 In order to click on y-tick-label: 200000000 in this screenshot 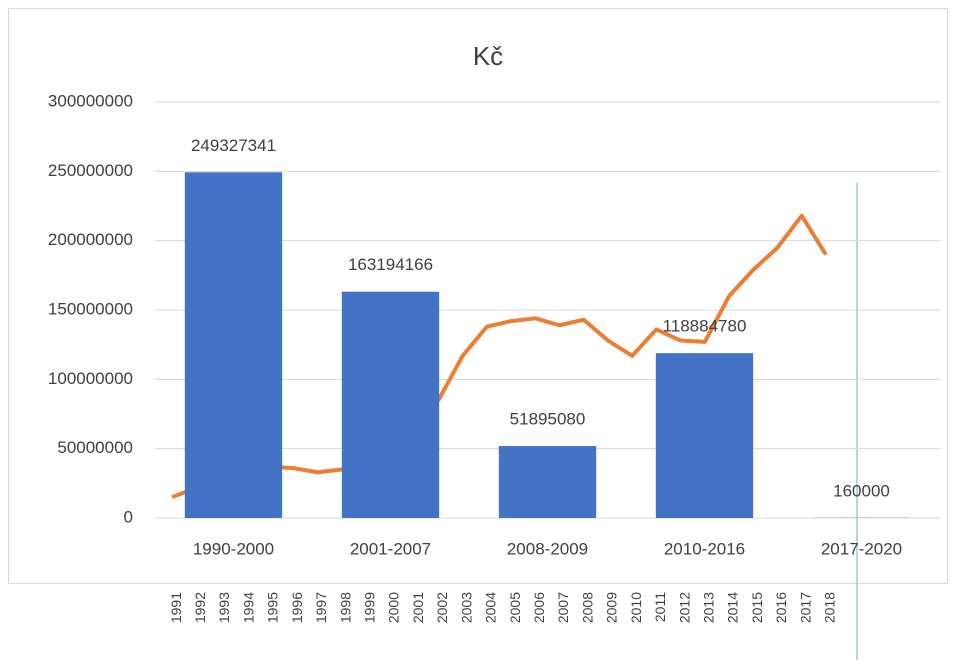, I will do `click(90, 239)`.